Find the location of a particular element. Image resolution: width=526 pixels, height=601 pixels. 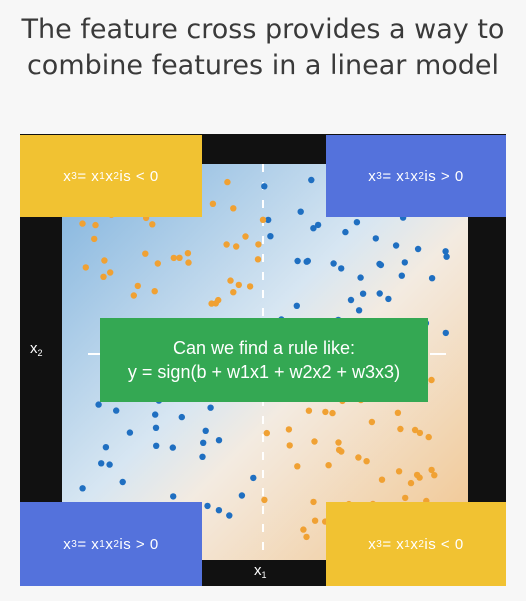

title-line-1: The feature cross provides a way to is located at coordinates (263, 29).